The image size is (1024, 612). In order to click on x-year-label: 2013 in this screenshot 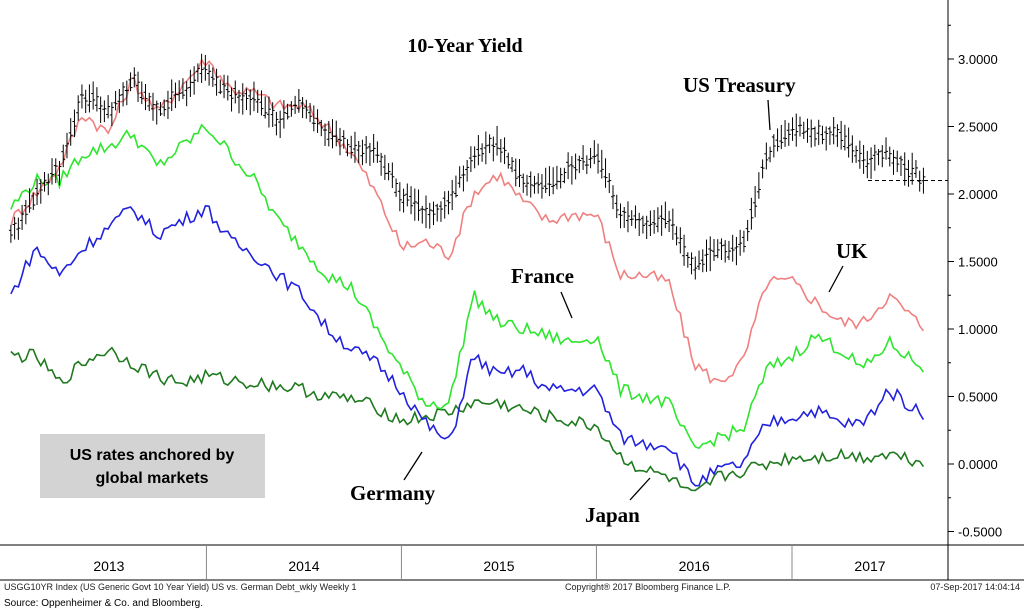, I will do `click(108, 566)`.